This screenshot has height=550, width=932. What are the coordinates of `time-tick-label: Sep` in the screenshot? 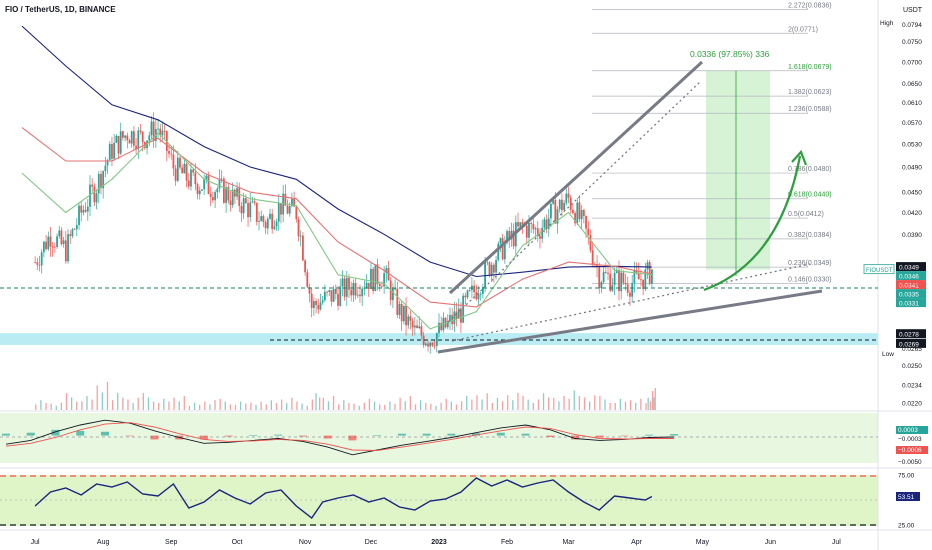 It's located at (171, 542).